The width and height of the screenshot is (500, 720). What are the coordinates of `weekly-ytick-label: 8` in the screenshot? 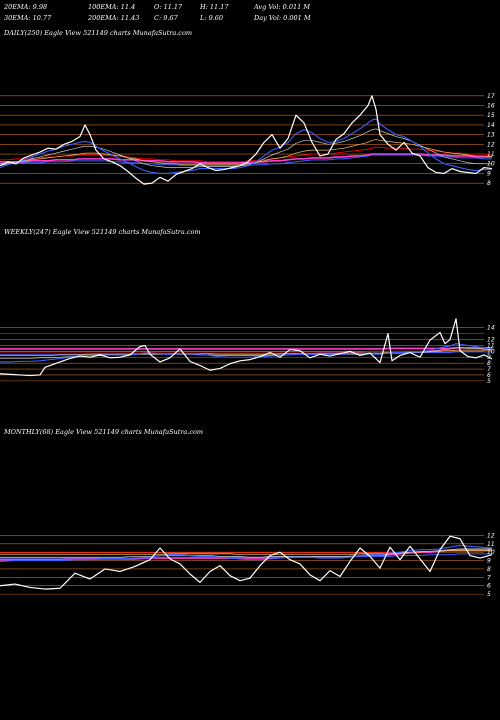 It's located at (489, 363).